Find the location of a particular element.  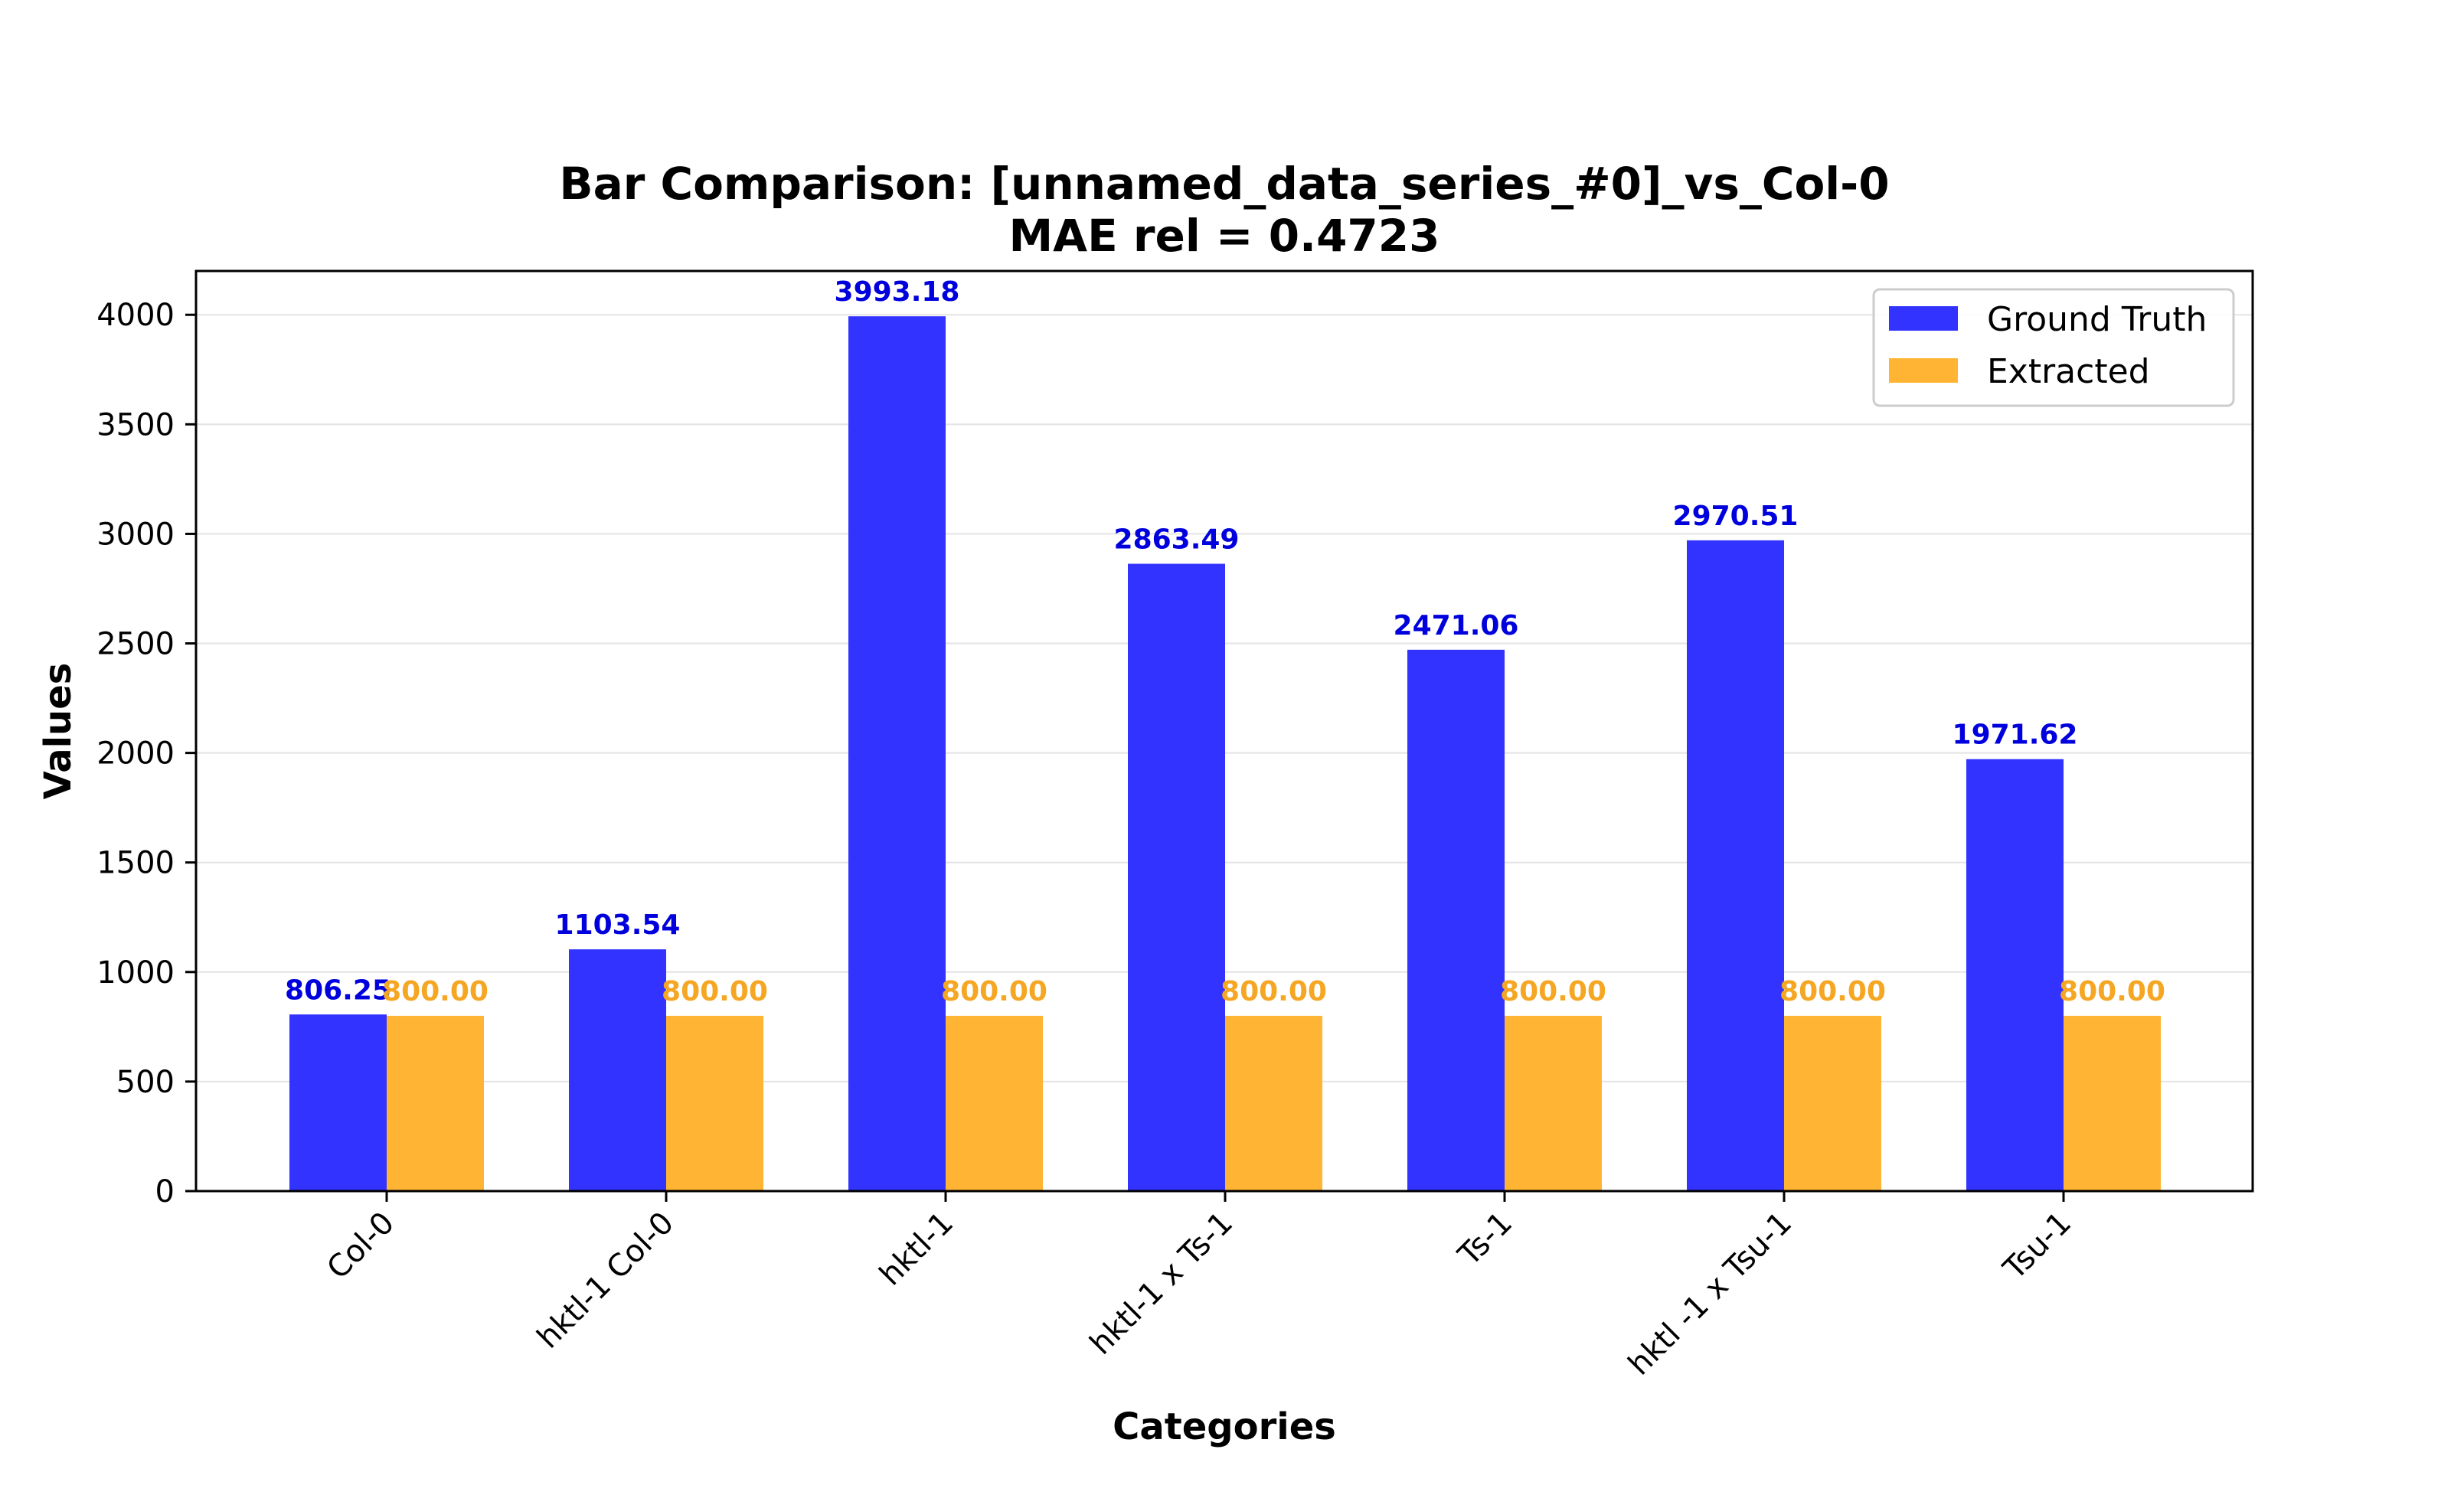

x-axis-label: Categories is located at coordinates (1224, 1426).